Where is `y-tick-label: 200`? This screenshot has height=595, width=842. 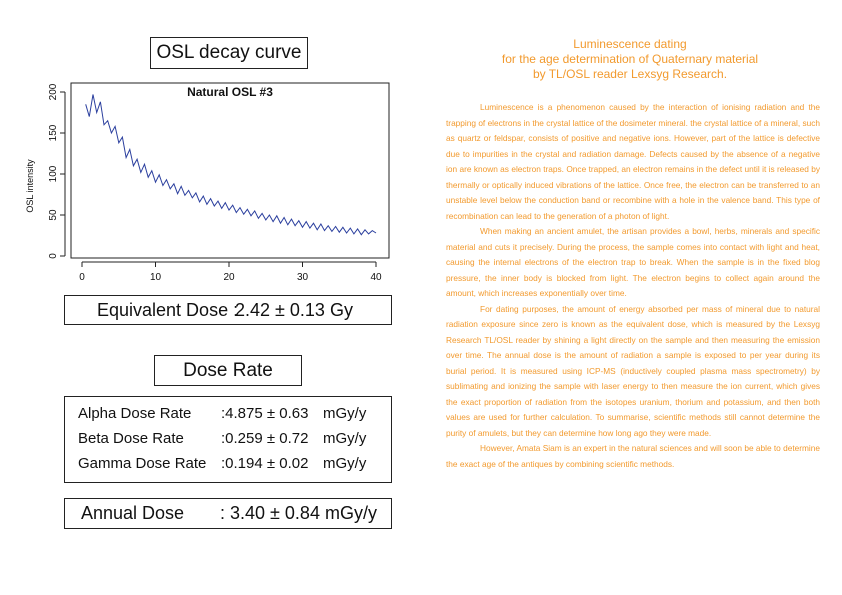
y-tick-label: 200 is located at coordinates (53, 91).